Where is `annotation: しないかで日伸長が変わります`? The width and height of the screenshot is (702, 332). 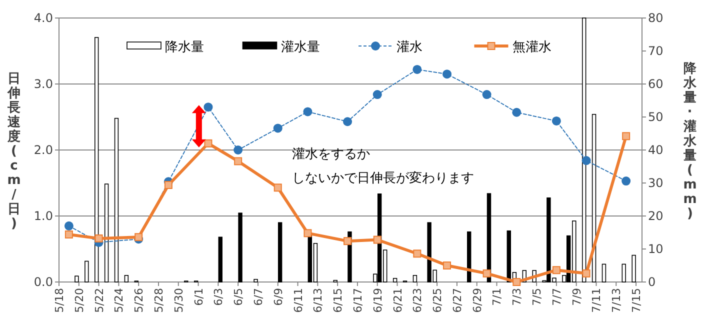
annotation: しないかで日伸長が変わります is located at coordinates (383, 178).